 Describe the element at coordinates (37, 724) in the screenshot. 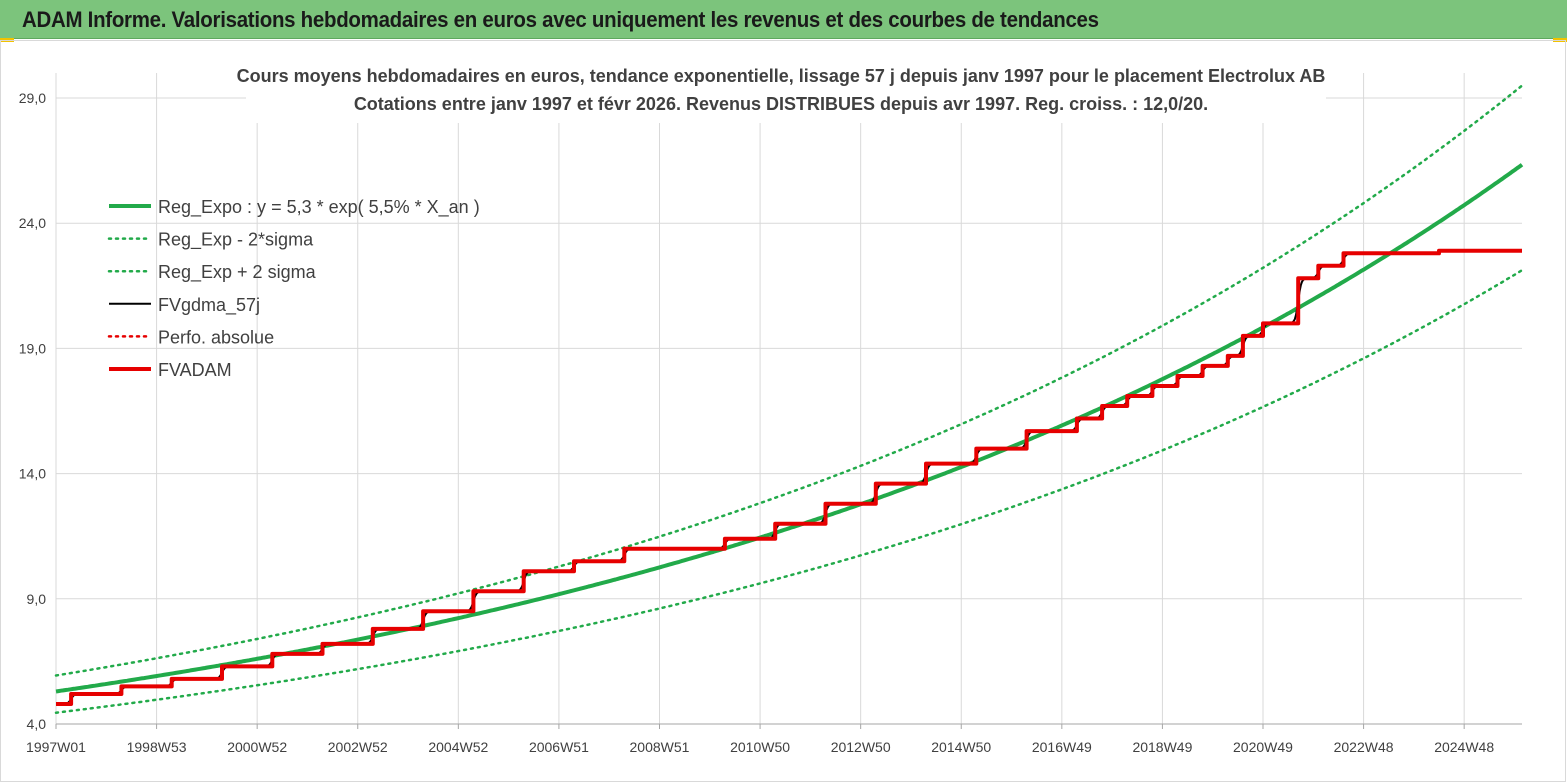

I see `y-tick-label: 4,0` at that location.